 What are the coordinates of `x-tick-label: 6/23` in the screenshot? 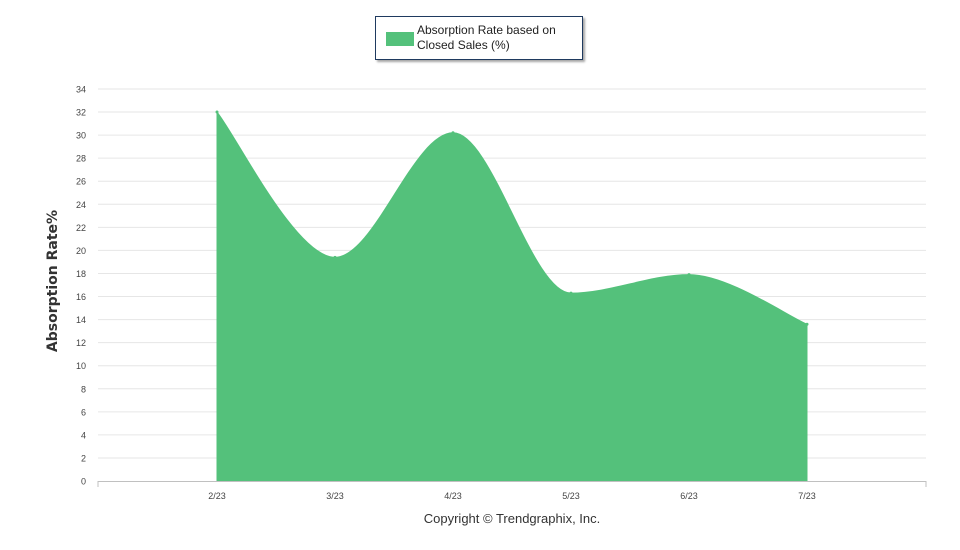 It's located at (689, 496).